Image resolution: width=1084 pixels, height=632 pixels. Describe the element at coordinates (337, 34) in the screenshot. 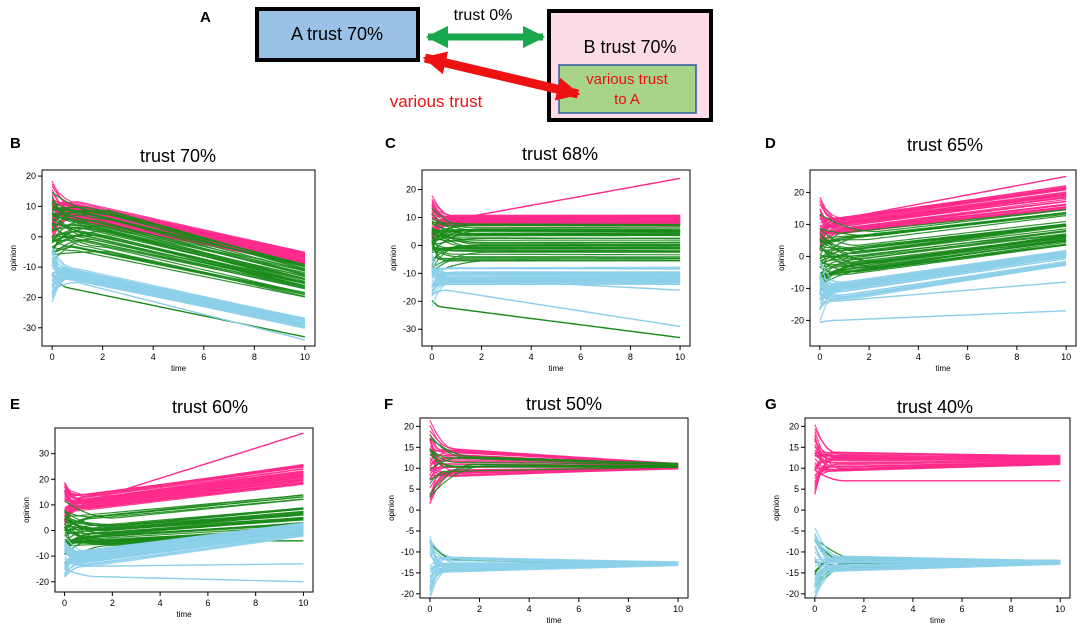

I see `a-trust-box` at that location.